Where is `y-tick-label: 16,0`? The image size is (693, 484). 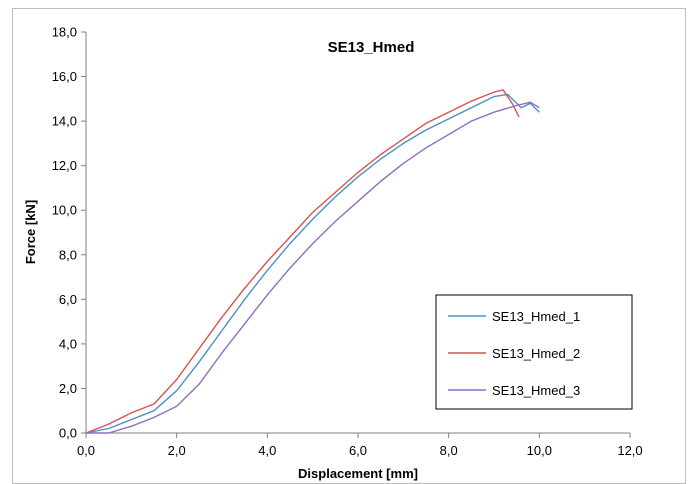
y-tick-label: 16,0 is located at coordinates (64, 76).